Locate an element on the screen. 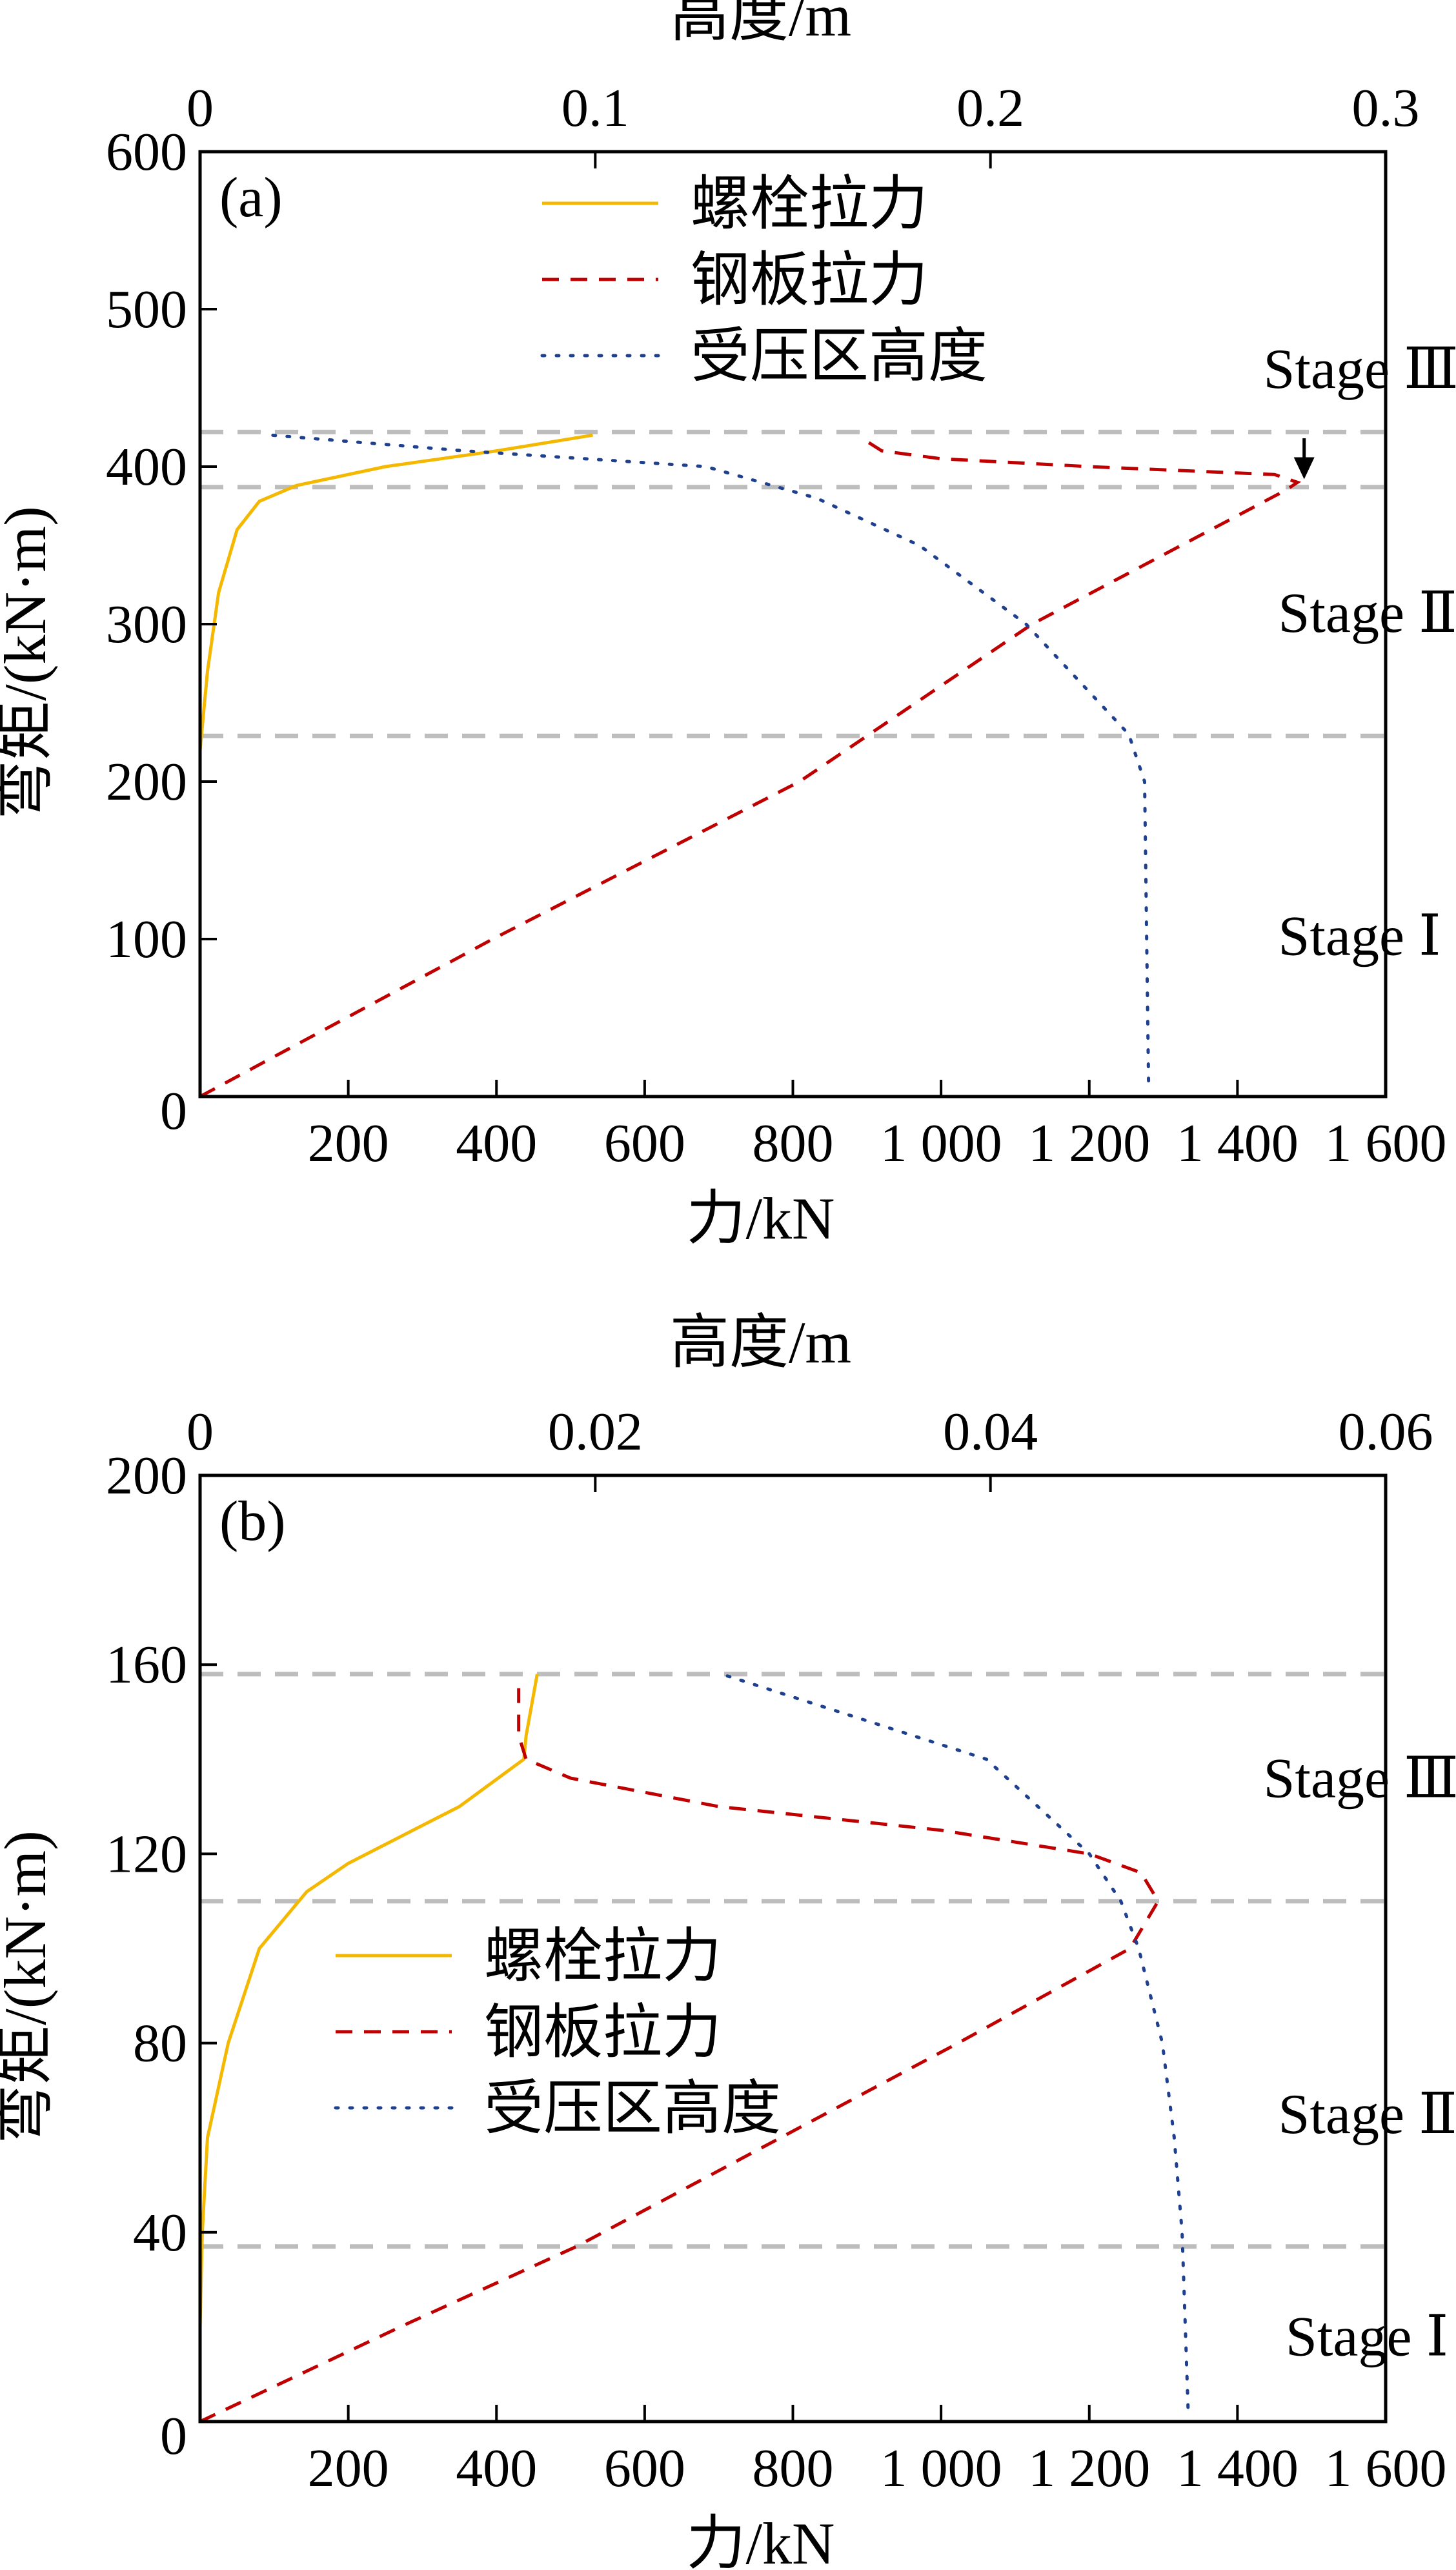 The height and width of the screenshot is (2570, 1456). panel-label: (b) is located at coordinates (253, 1521).